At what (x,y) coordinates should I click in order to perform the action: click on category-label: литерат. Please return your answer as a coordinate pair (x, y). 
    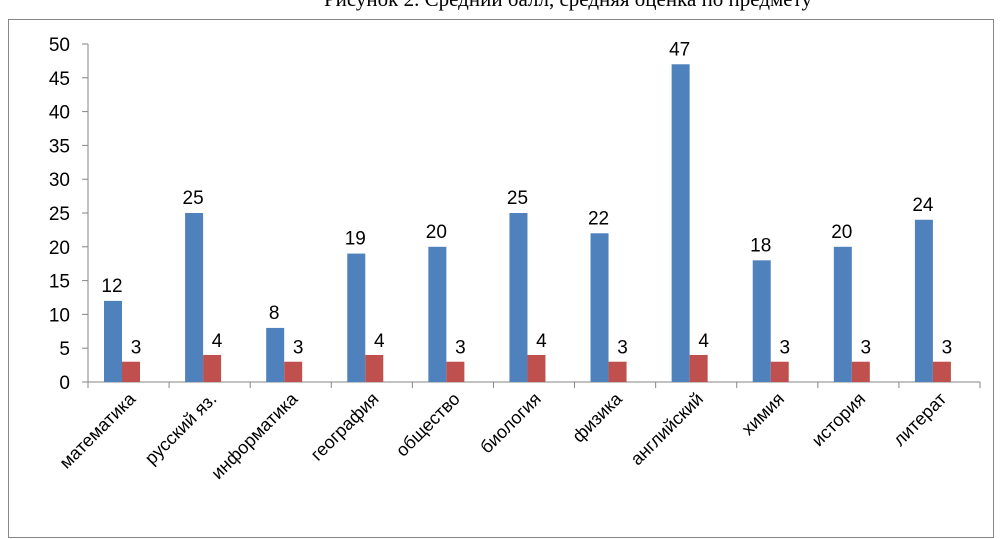
    Looking at the image, I should click on (919, 419).